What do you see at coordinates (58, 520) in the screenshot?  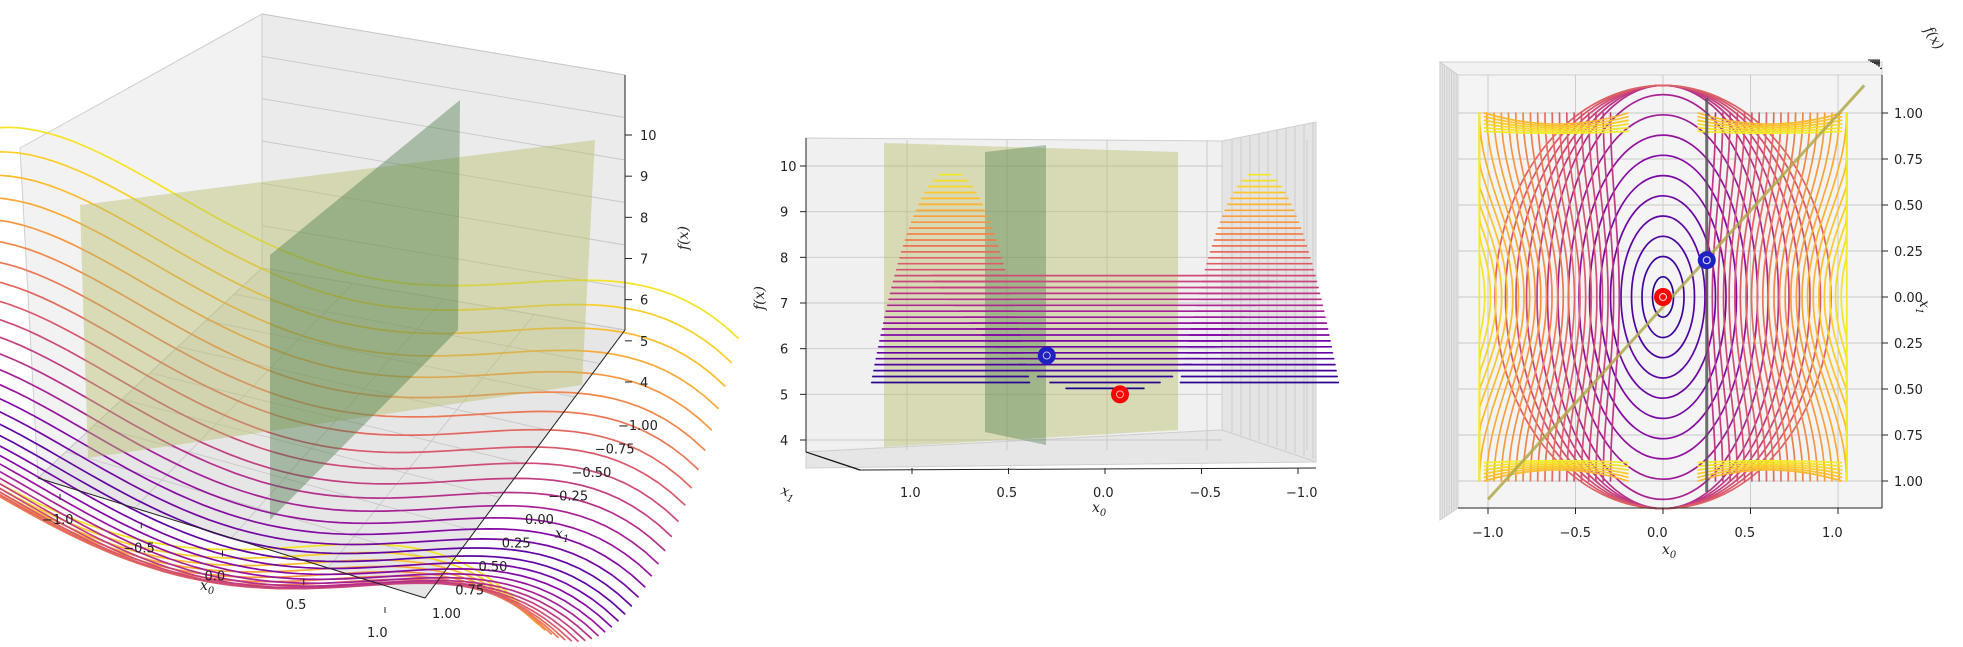 I see `chart-1-x-tick-label: −1.0` at bounding box center [58, 520].